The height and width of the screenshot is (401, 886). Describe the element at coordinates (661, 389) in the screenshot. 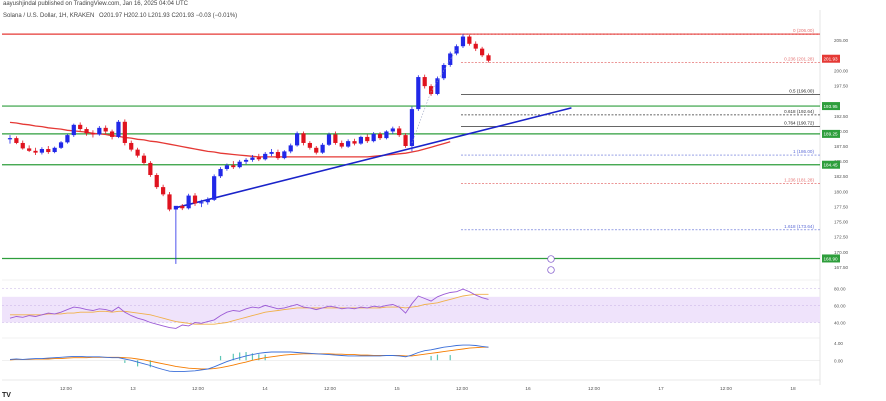

I see `x-tick-label: 17` at that location.